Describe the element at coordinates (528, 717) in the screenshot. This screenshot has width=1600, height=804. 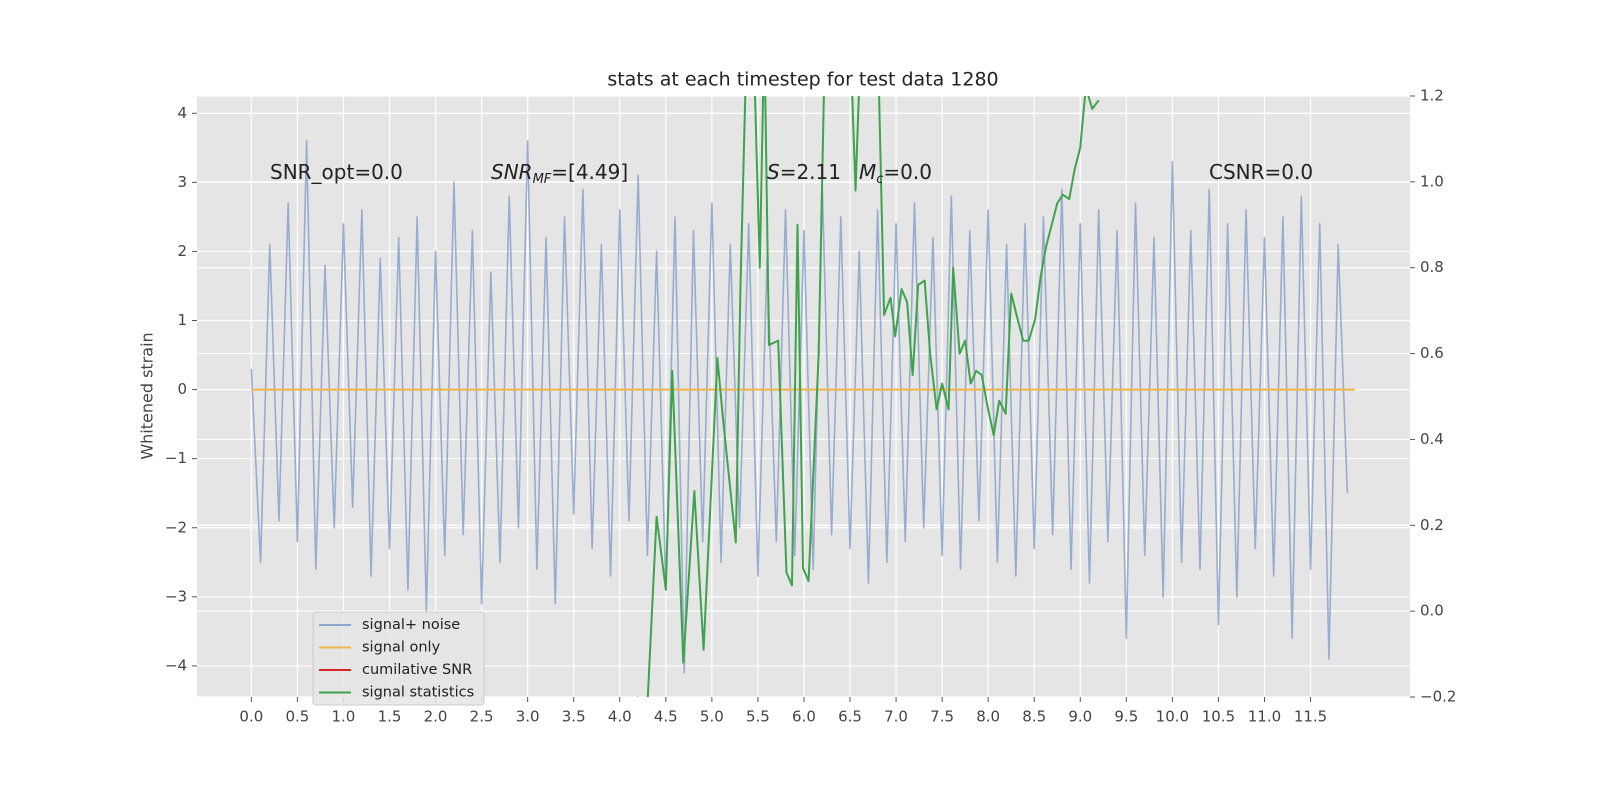
I see `x-tick-label: 3.0` at that location.